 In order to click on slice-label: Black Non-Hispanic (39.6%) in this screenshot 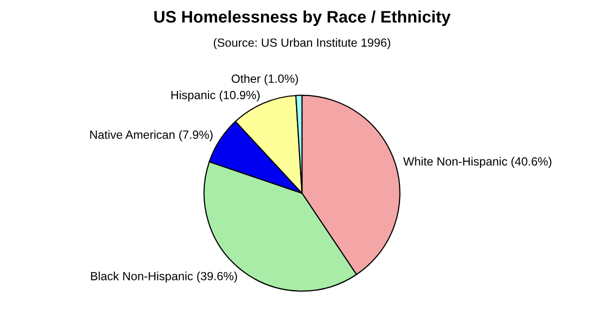, I will do `click(164, 277)`.